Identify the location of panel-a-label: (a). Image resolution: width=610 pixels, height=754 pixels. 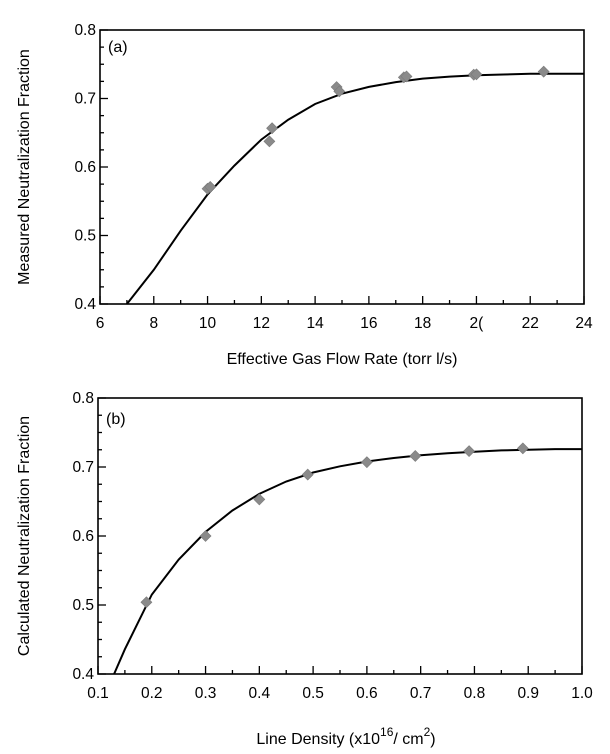
(118, 47).